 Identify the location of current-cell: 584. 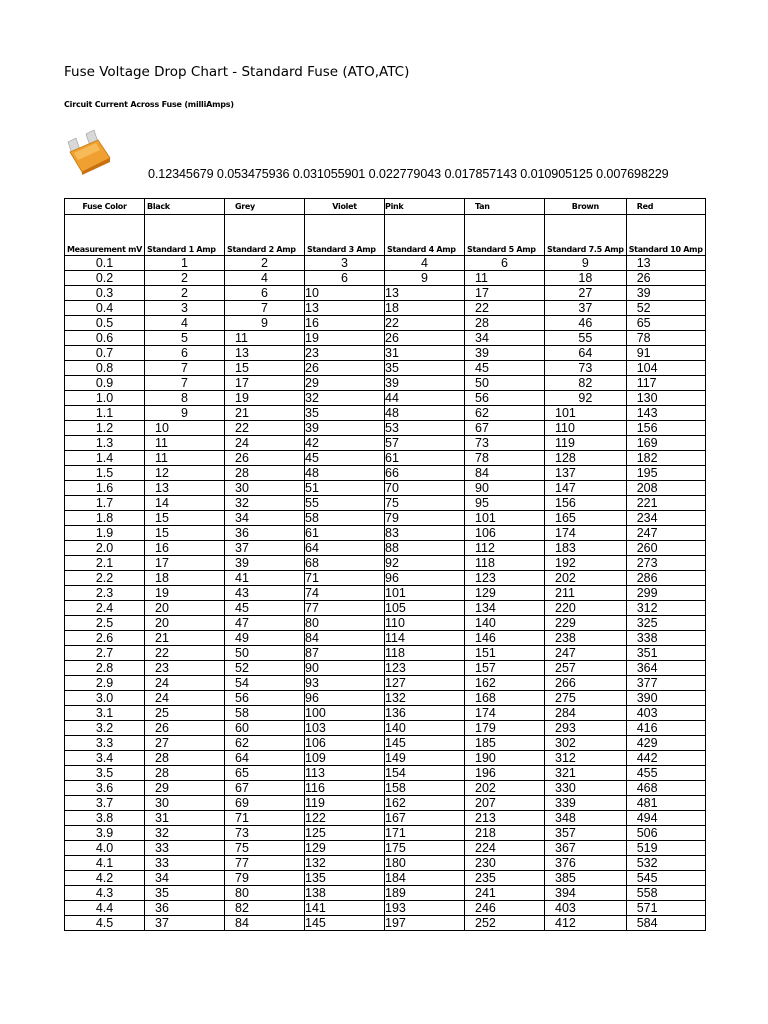
(665, 923).